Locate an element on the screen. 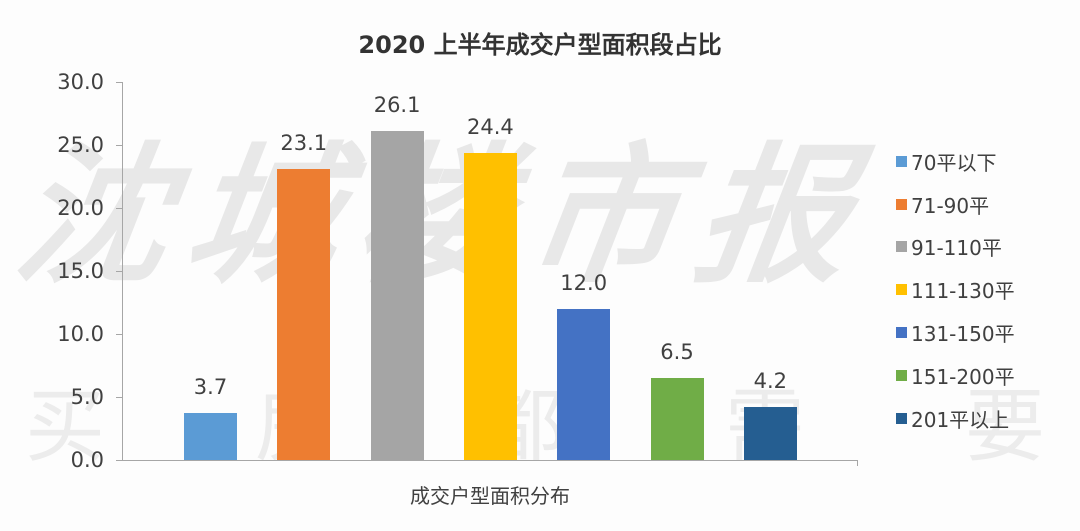  legend-label: 111-130平 is located at coordinates (963, 291).